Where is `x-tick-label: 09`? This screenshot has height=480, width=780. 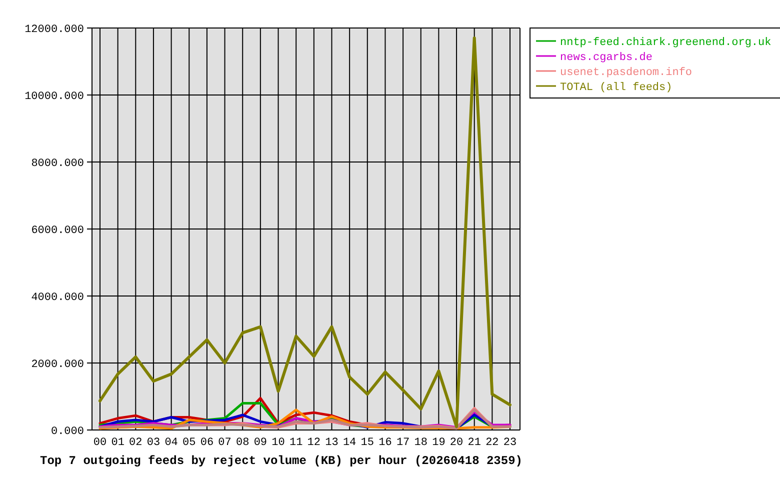 x-tick-label: 09 is located at coordinates (261, 443).